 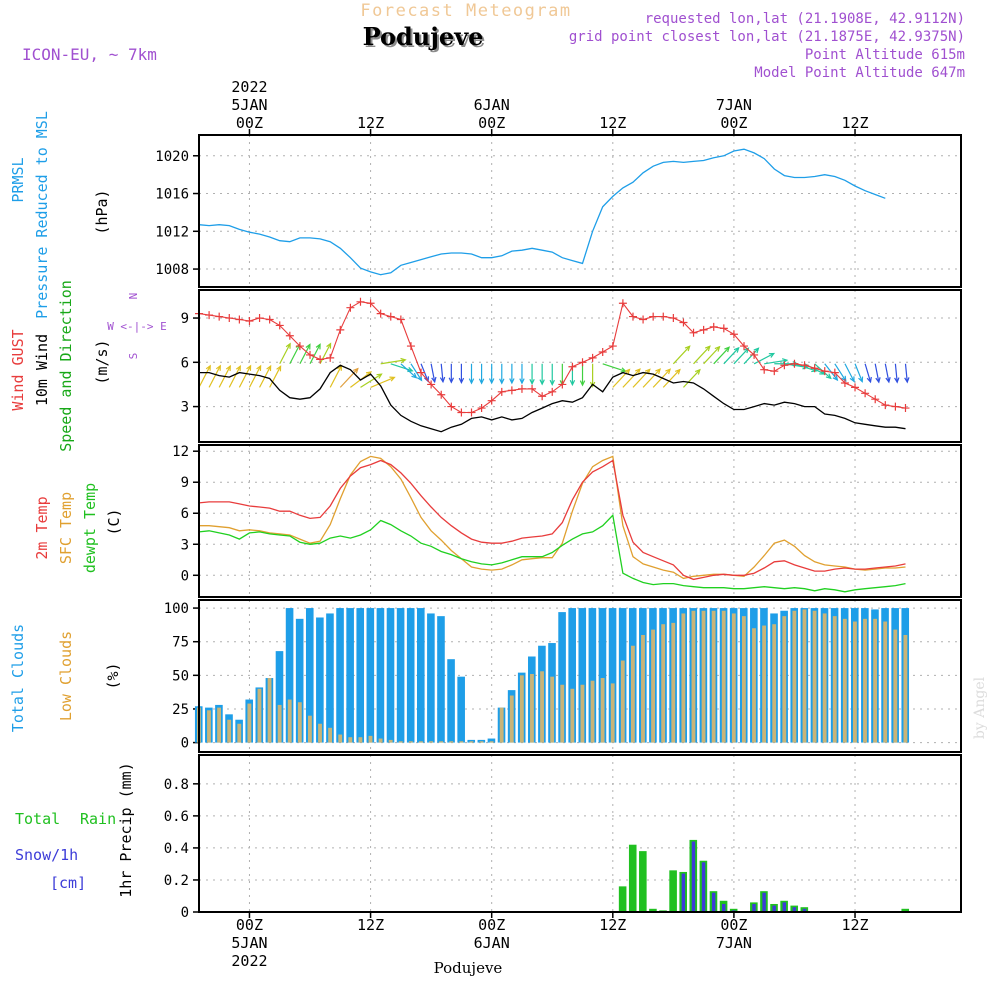 What do you see at coordinates (370, 123) in the screenshot?
I see `top-time-label: 12Z` at bounding box center [370, 123].